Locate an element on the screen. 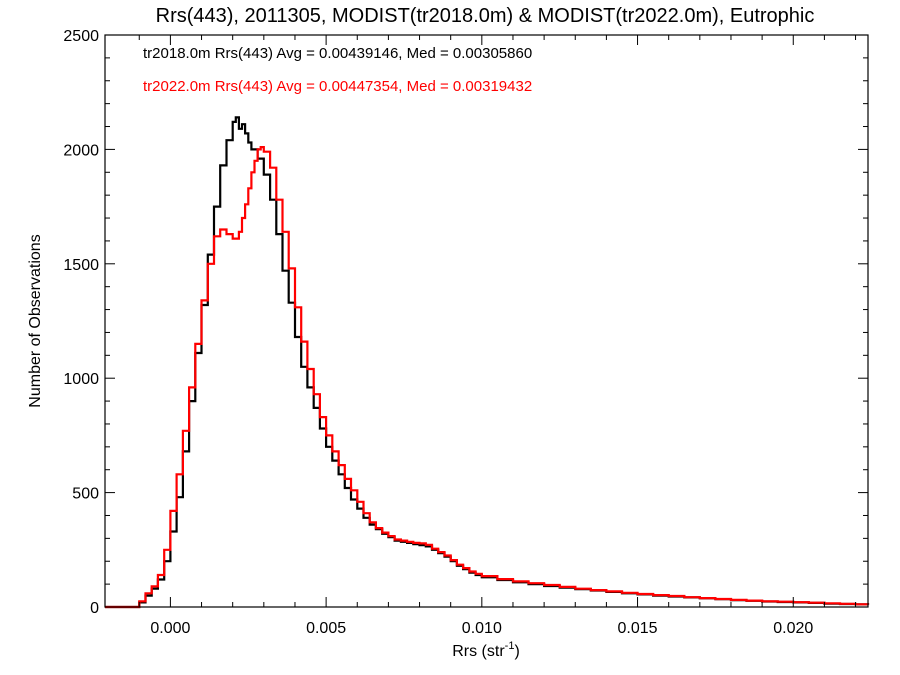 The image size is (900, 675). x-axis-label: Rrs (str-1) is located at coordinates (486, 650).